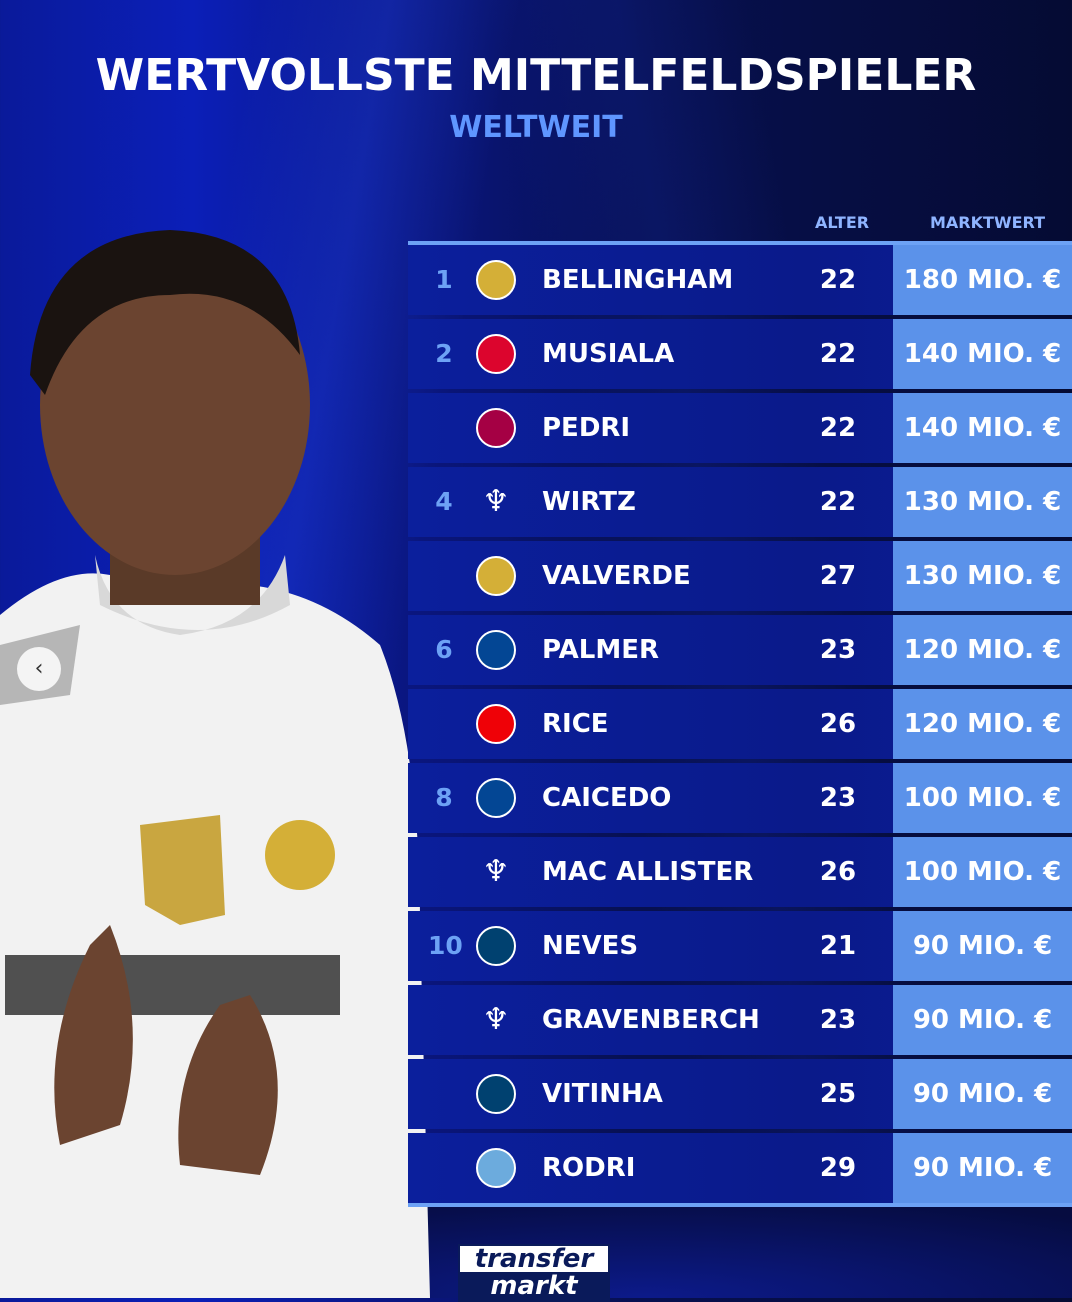 The height and width of the screenshot is (1302, 1072). I want to click on table-row: 8 CAICEDO 23 100 MIO. €, so click(740, 798).